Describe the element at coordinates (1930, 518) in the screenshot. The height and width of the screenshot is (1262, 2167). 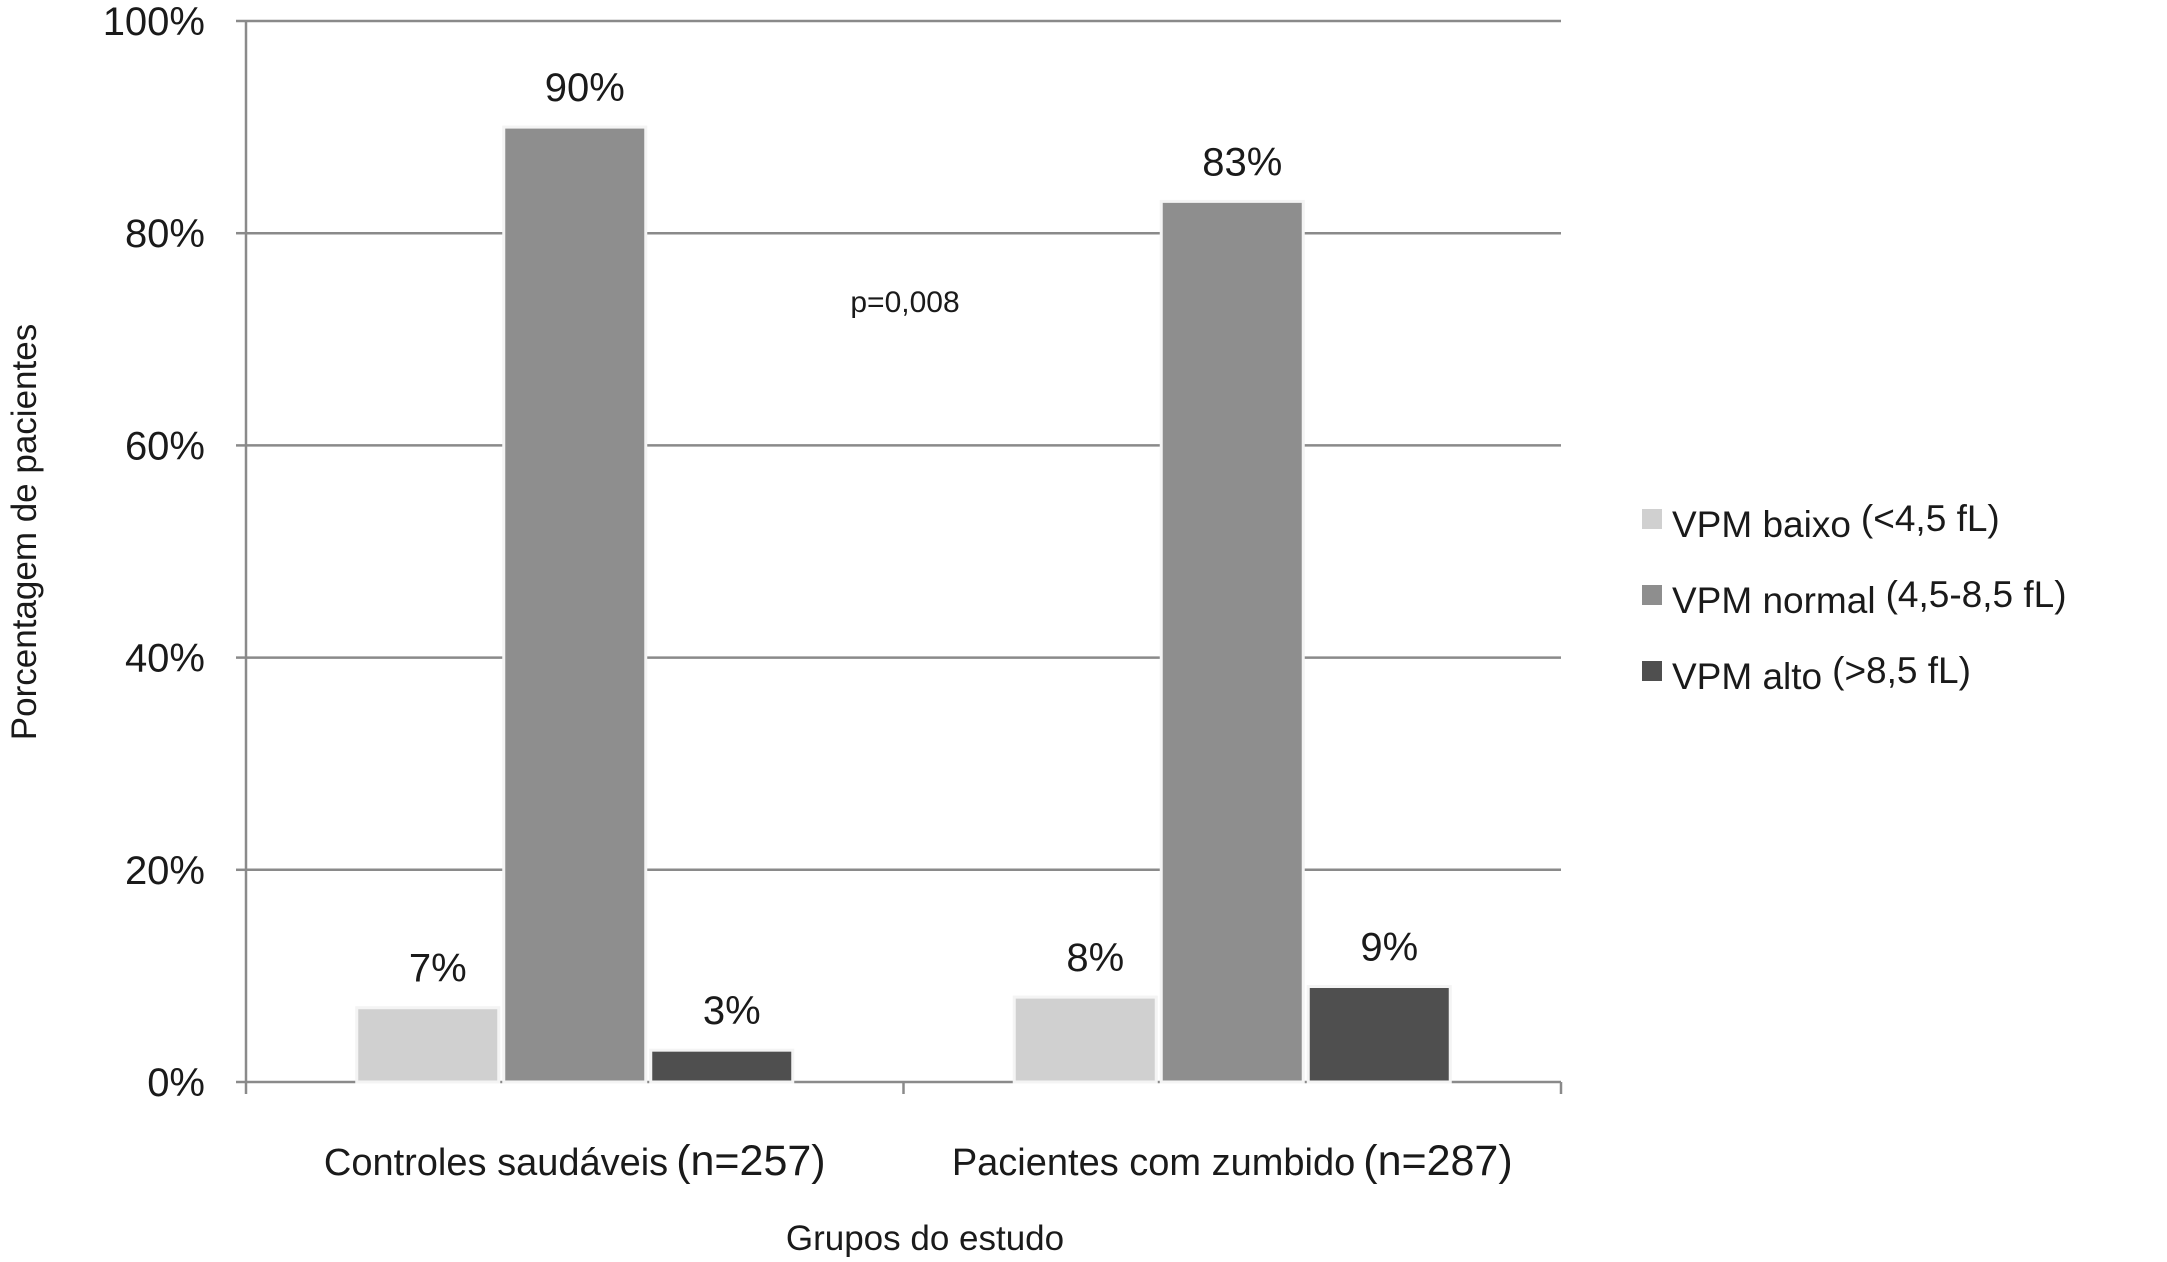
I see `legend-series-range: (<4,5 fL)` at that location.